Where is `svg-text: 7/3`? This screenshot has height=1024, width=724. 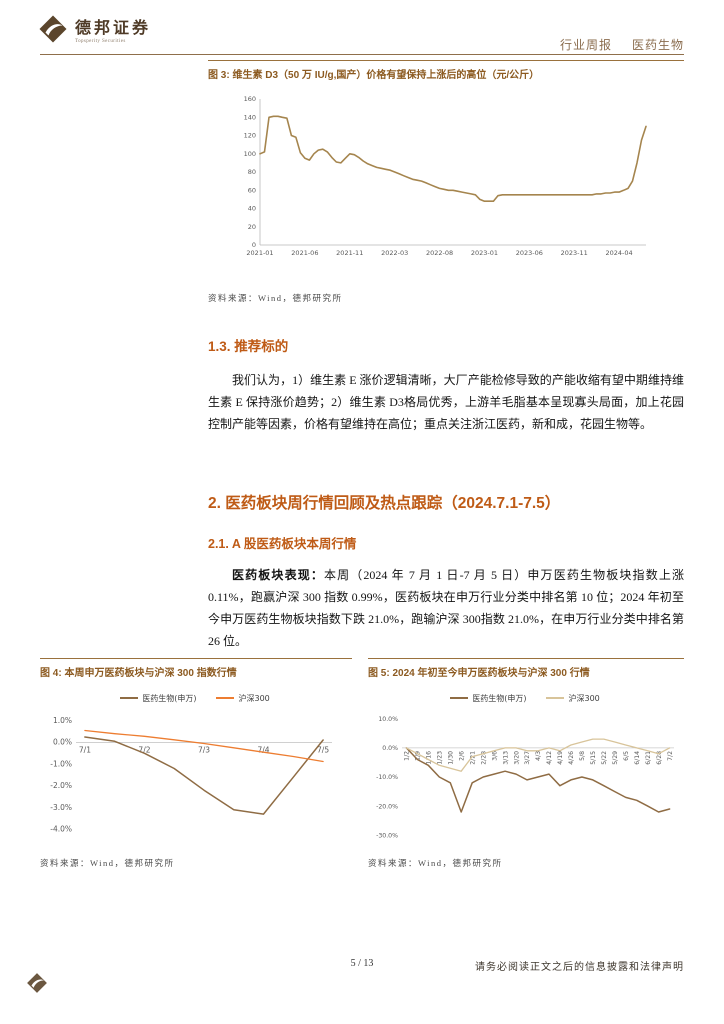
svg-text: 7/3 is located at coordinates (204, 749).